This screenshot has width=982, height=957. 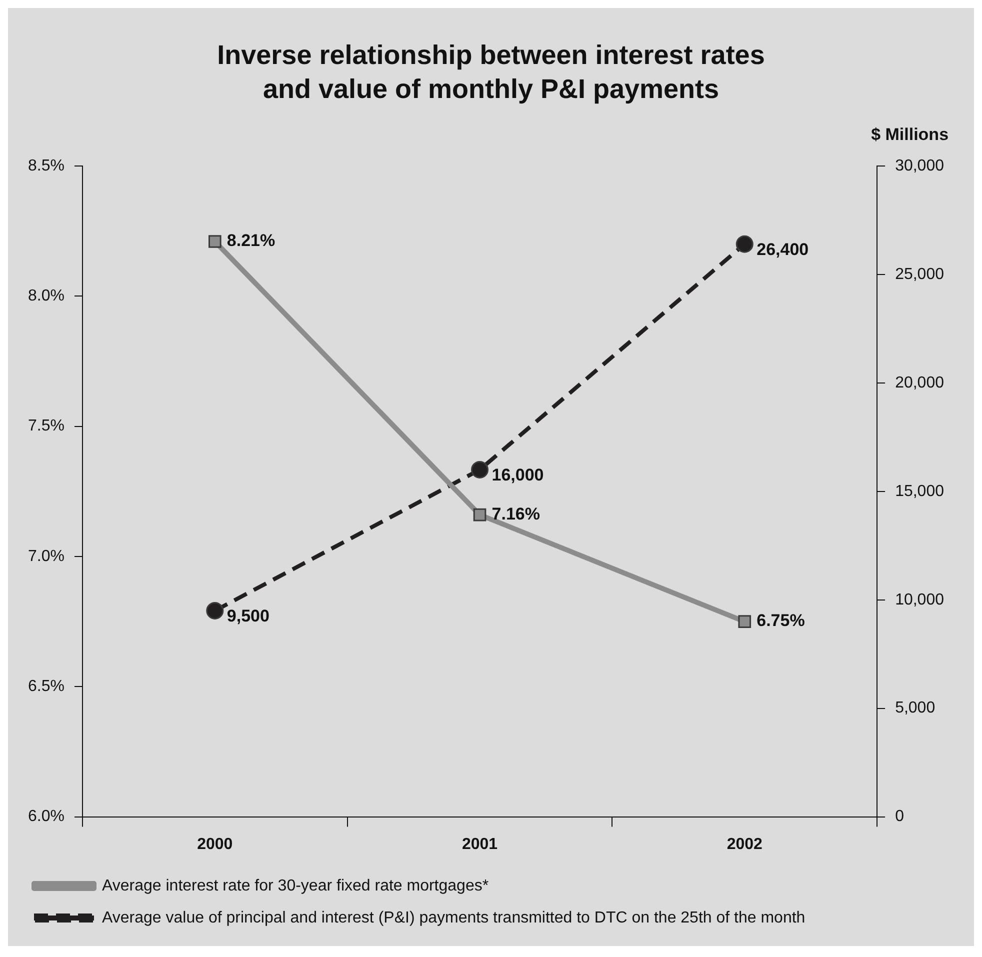 What do you see at coordinates (251, 240) in the screenshot?
I see `data-label: 8.21%` at bounding box center [251, 240].